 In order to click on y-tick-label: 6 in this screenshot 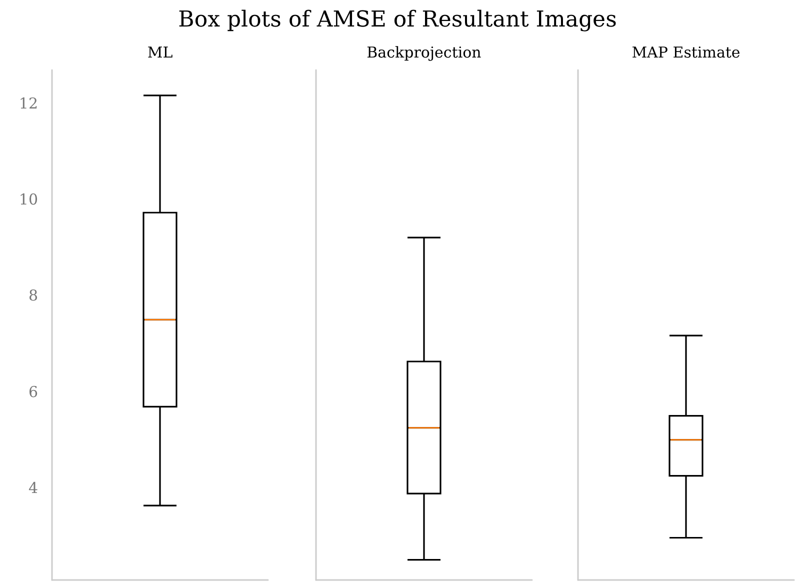, I will do `click(33, 391)`.